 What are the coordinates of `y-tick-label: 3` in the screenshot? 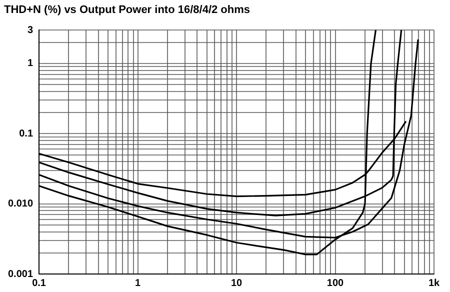 It's located at (30, 30).